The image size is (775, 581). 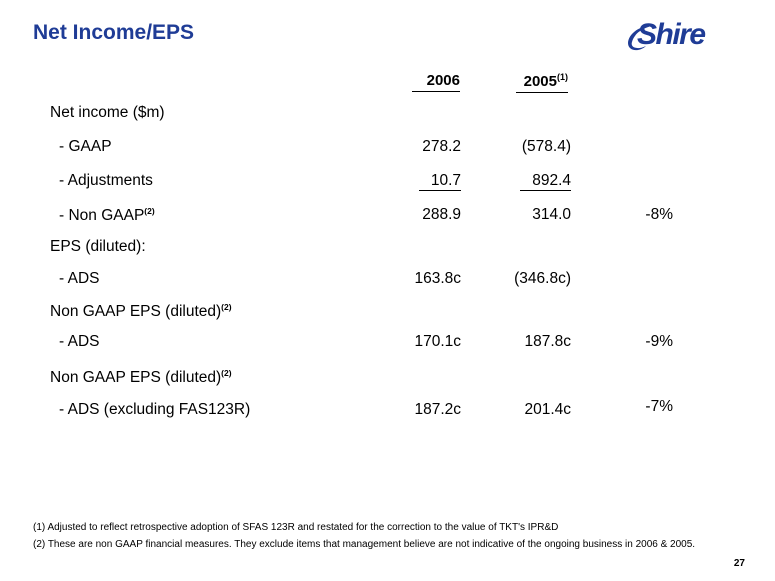 What do you see at coordinates (437, 278) in the screenshot?
I see `value-2006: 163.8c` at bounding box center [437, 278].